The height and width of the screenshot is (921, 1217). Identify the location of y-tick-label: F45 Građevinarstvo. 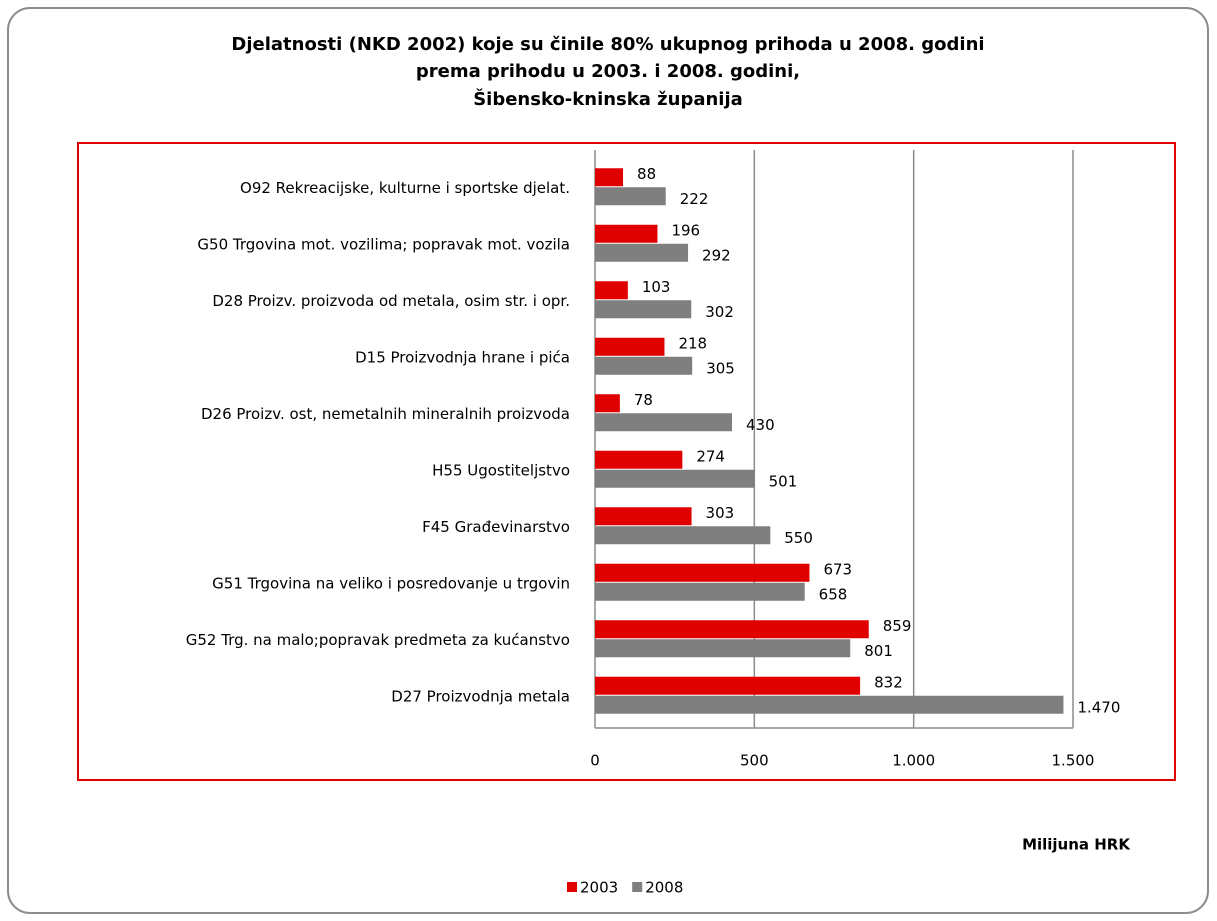
(496, 527).